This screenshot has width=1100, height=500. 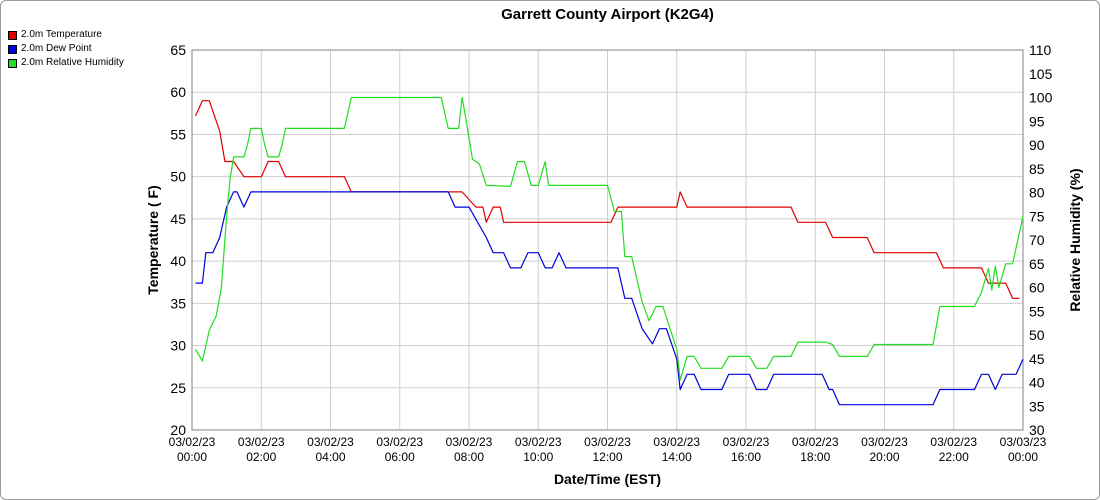 I want to click on x-tick-label-time: 08:00, so click(x=469, y=457).